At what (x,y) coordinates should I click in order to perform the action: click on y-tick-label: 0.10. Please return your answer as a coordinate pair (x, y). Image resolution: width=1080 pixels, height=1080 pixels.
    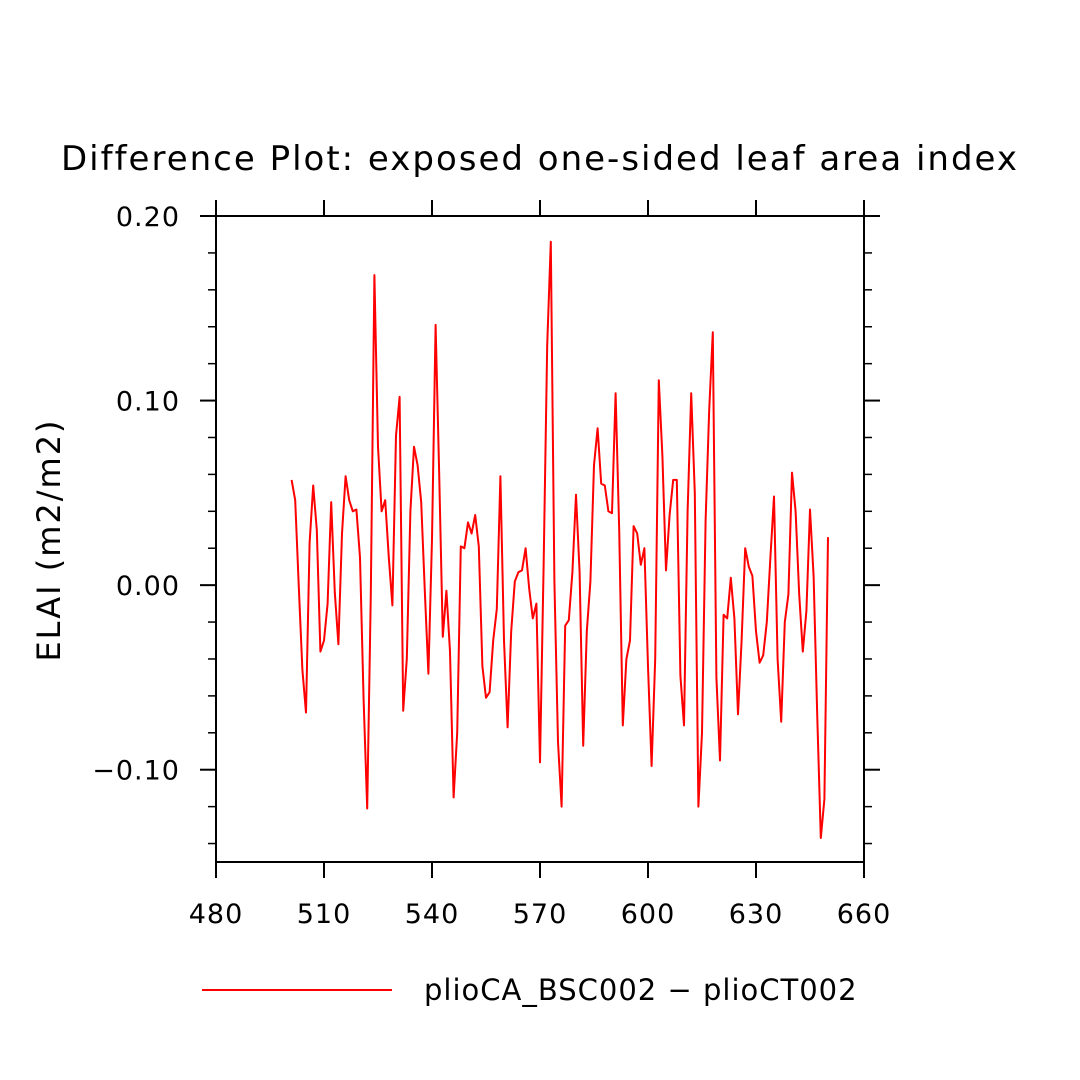
    Looking at the image, I should click on (148, 402).